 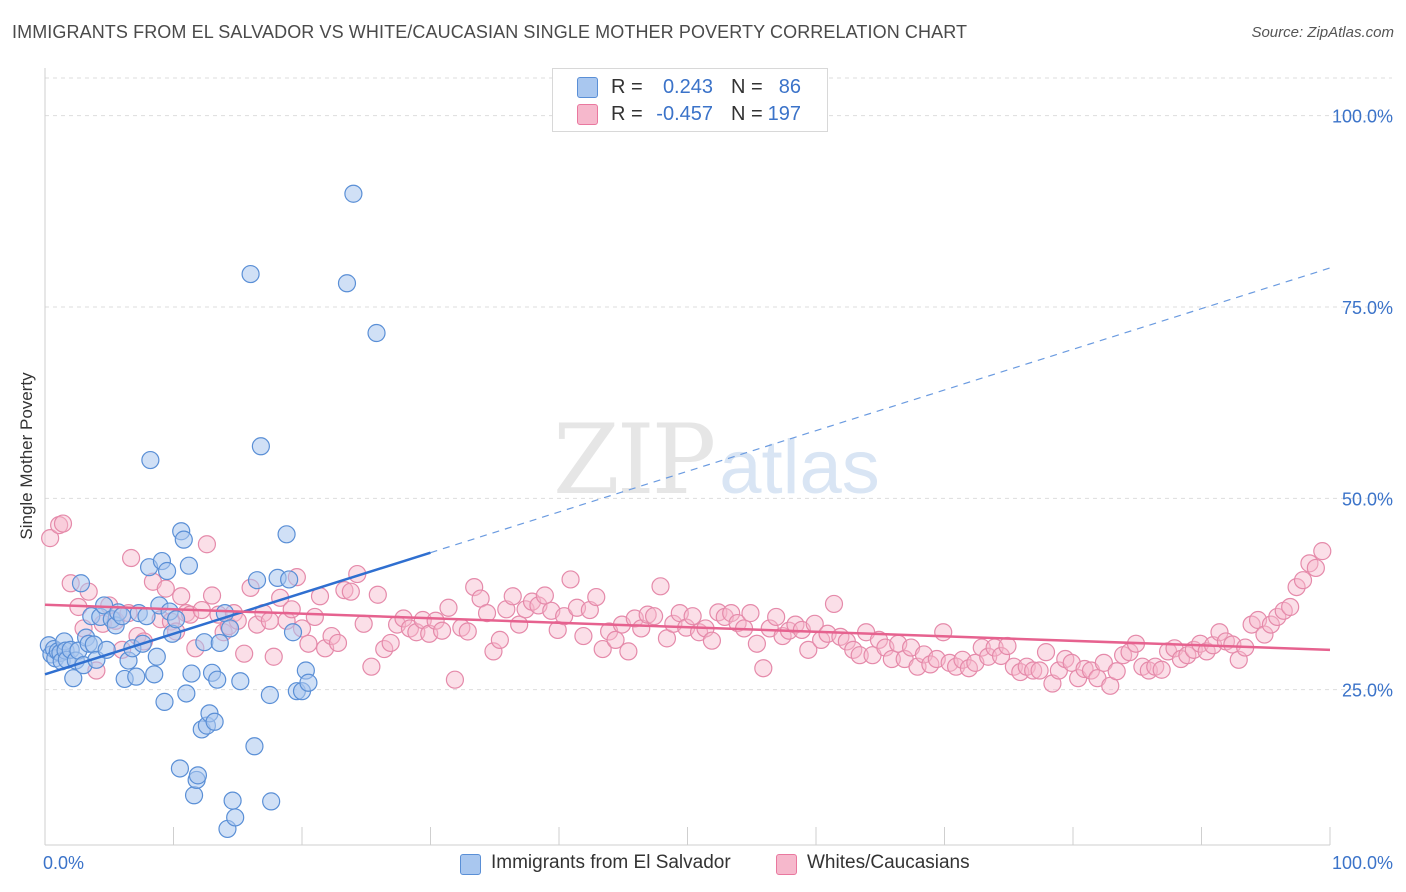 I want to click on trend-line-whites, so click(x=687, y=627).